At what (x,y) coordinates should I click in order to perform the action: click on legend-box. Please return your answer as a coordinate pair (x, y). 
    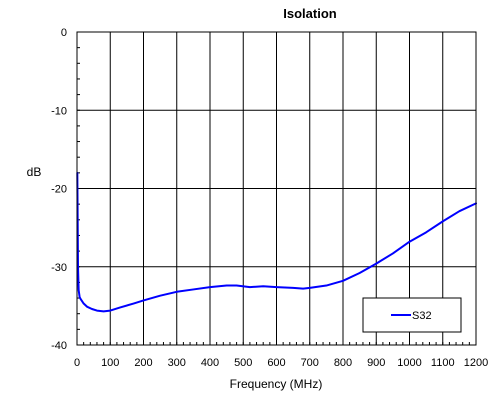
    Looking at the image, I should click on (412, 315).